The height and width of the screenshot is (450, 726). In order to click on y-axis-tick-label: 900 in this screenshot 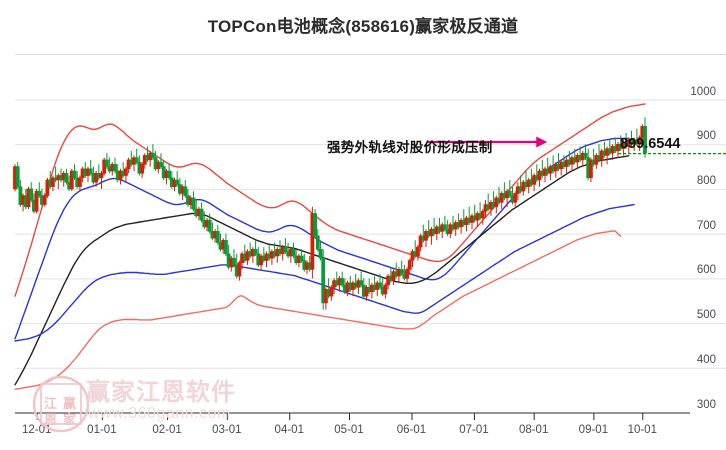, I will do `click(706, 136)`.